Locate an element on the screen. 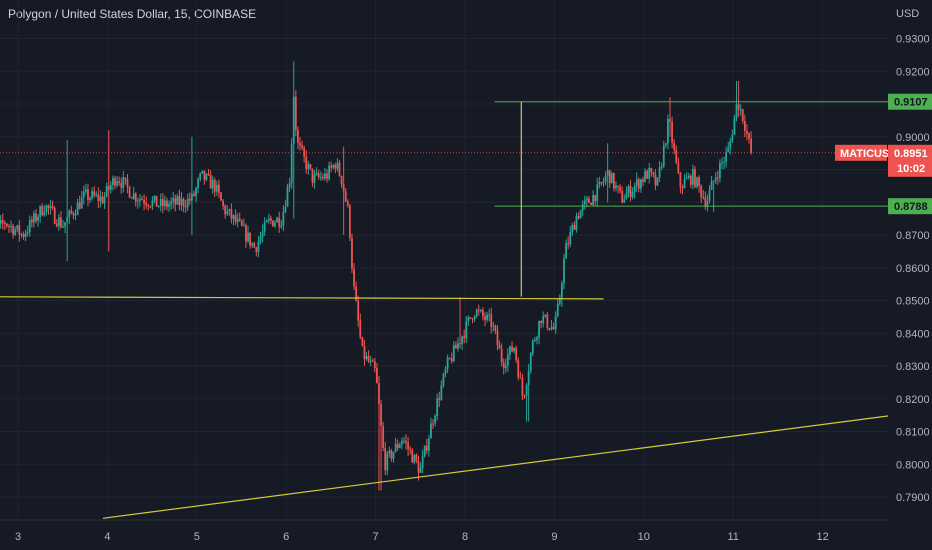  price-tick-label: 0.8500 is located at coordinates (913, 302).